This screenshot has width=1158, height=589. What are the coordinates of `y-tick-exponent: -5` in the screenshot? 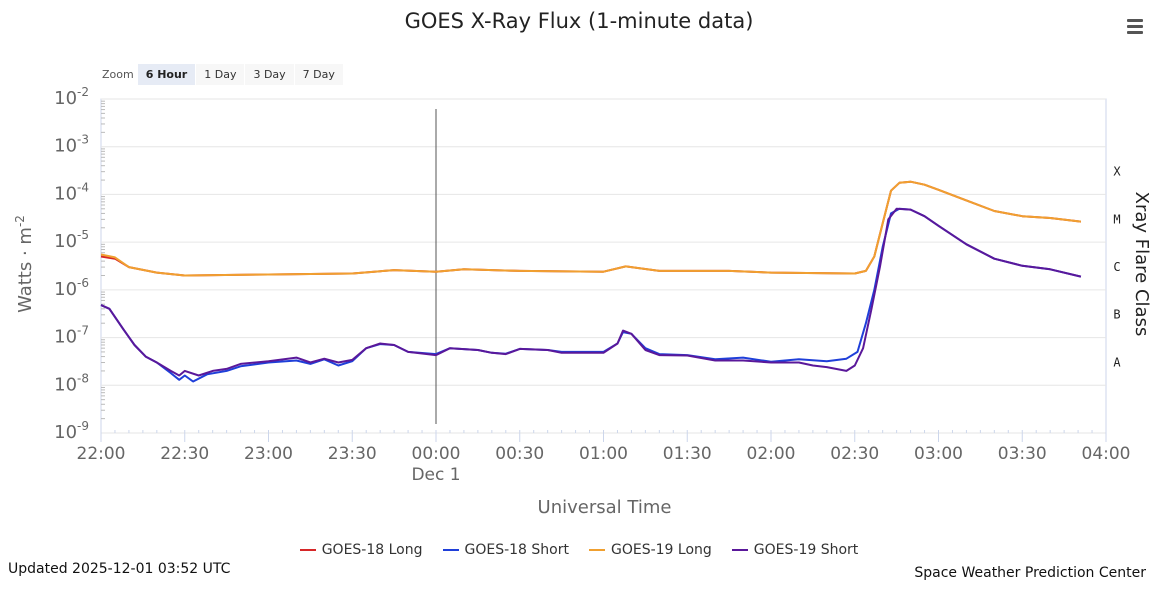 It's located at (83, 235).